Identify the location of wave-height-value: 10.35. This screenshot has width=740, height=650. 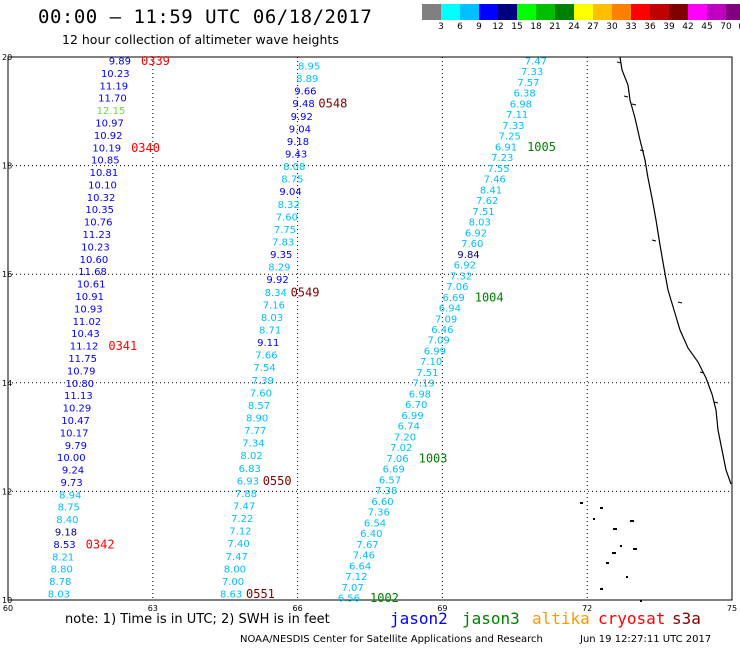
(99, 210).